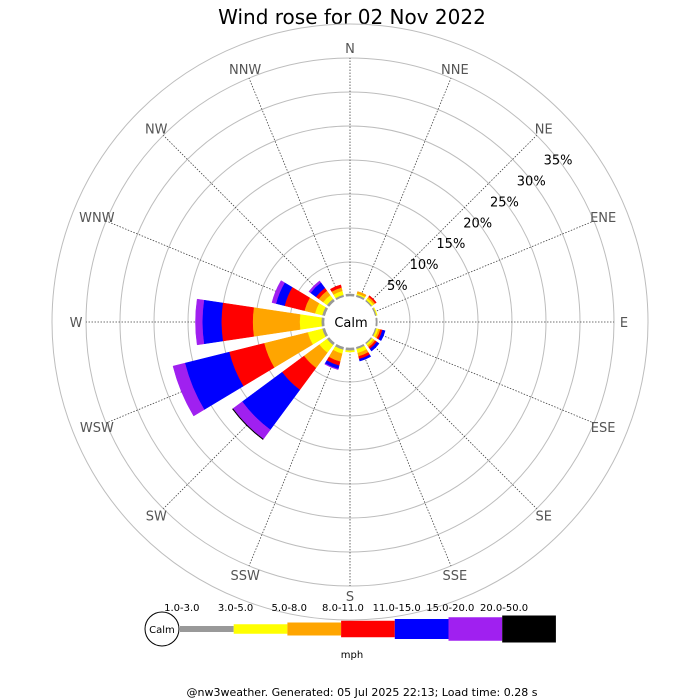  Describe the element at coordinates (97, 428) in the screenshot. I see `dir-label-wsw: WSW` at that location.